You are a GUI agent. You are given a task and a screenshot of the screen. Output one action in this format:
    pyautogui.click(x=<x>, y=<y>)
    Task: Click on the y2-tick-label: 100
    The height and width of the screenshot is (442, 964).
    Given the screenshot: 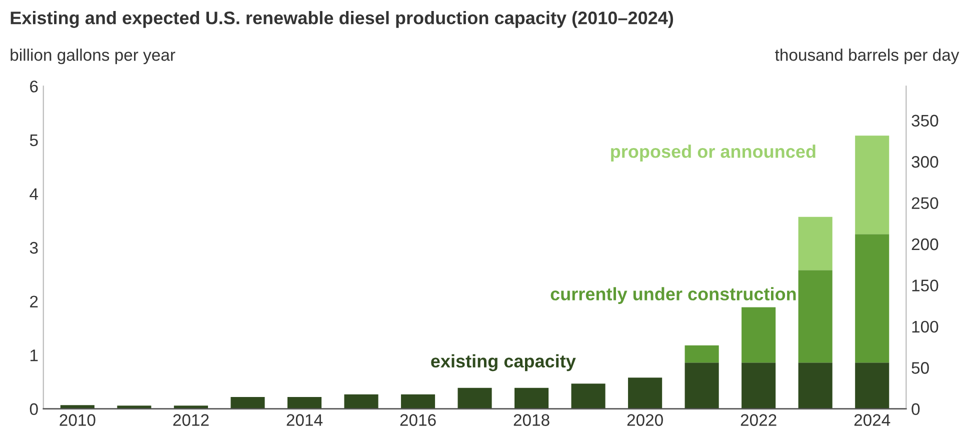 What is the action you would take?
    pyautogui.click(x=925, y=326)
    